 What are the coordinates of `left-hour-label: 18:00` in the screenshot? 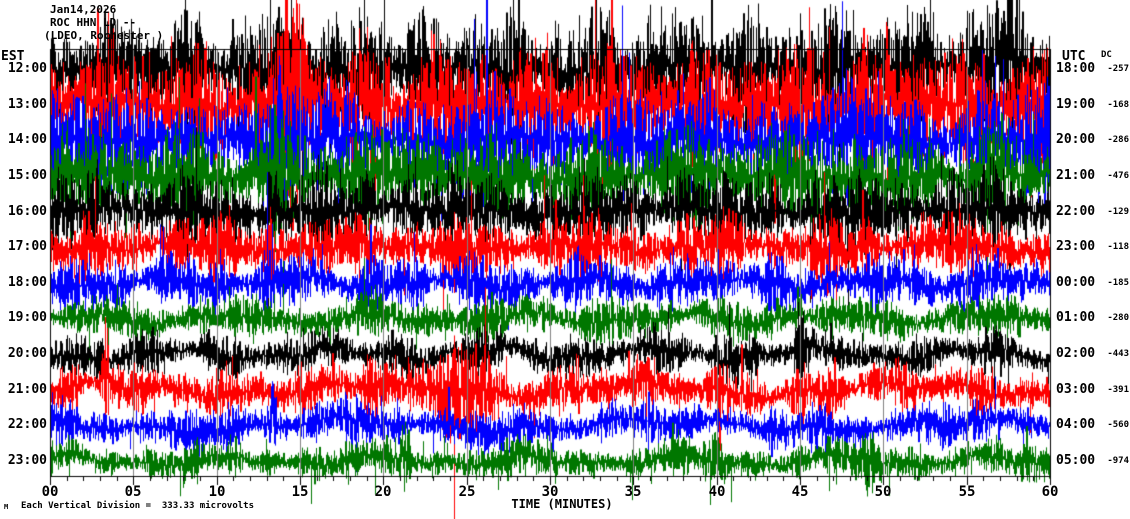 It's located at (27, 282).